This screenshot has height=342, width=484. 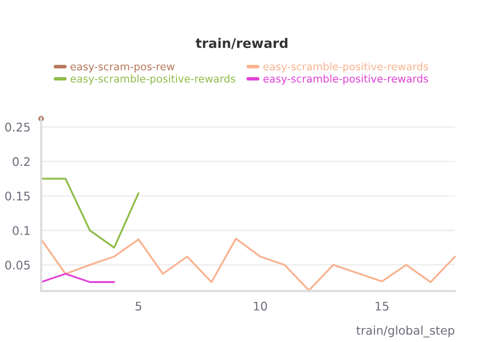 I want to click on line-series, so click(x=90, y=213).